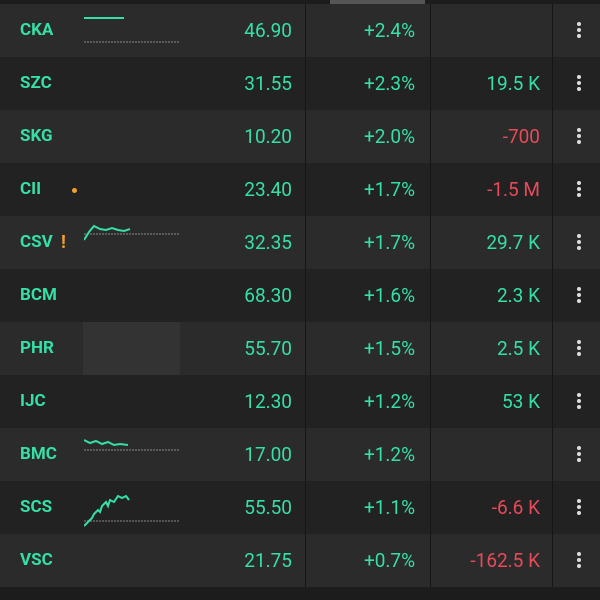  What do you see at coordinates (300, 30) in the screenshot?
I see `stock-row: CKA 46.90 +2.4%` at bounding box center [300, 30].